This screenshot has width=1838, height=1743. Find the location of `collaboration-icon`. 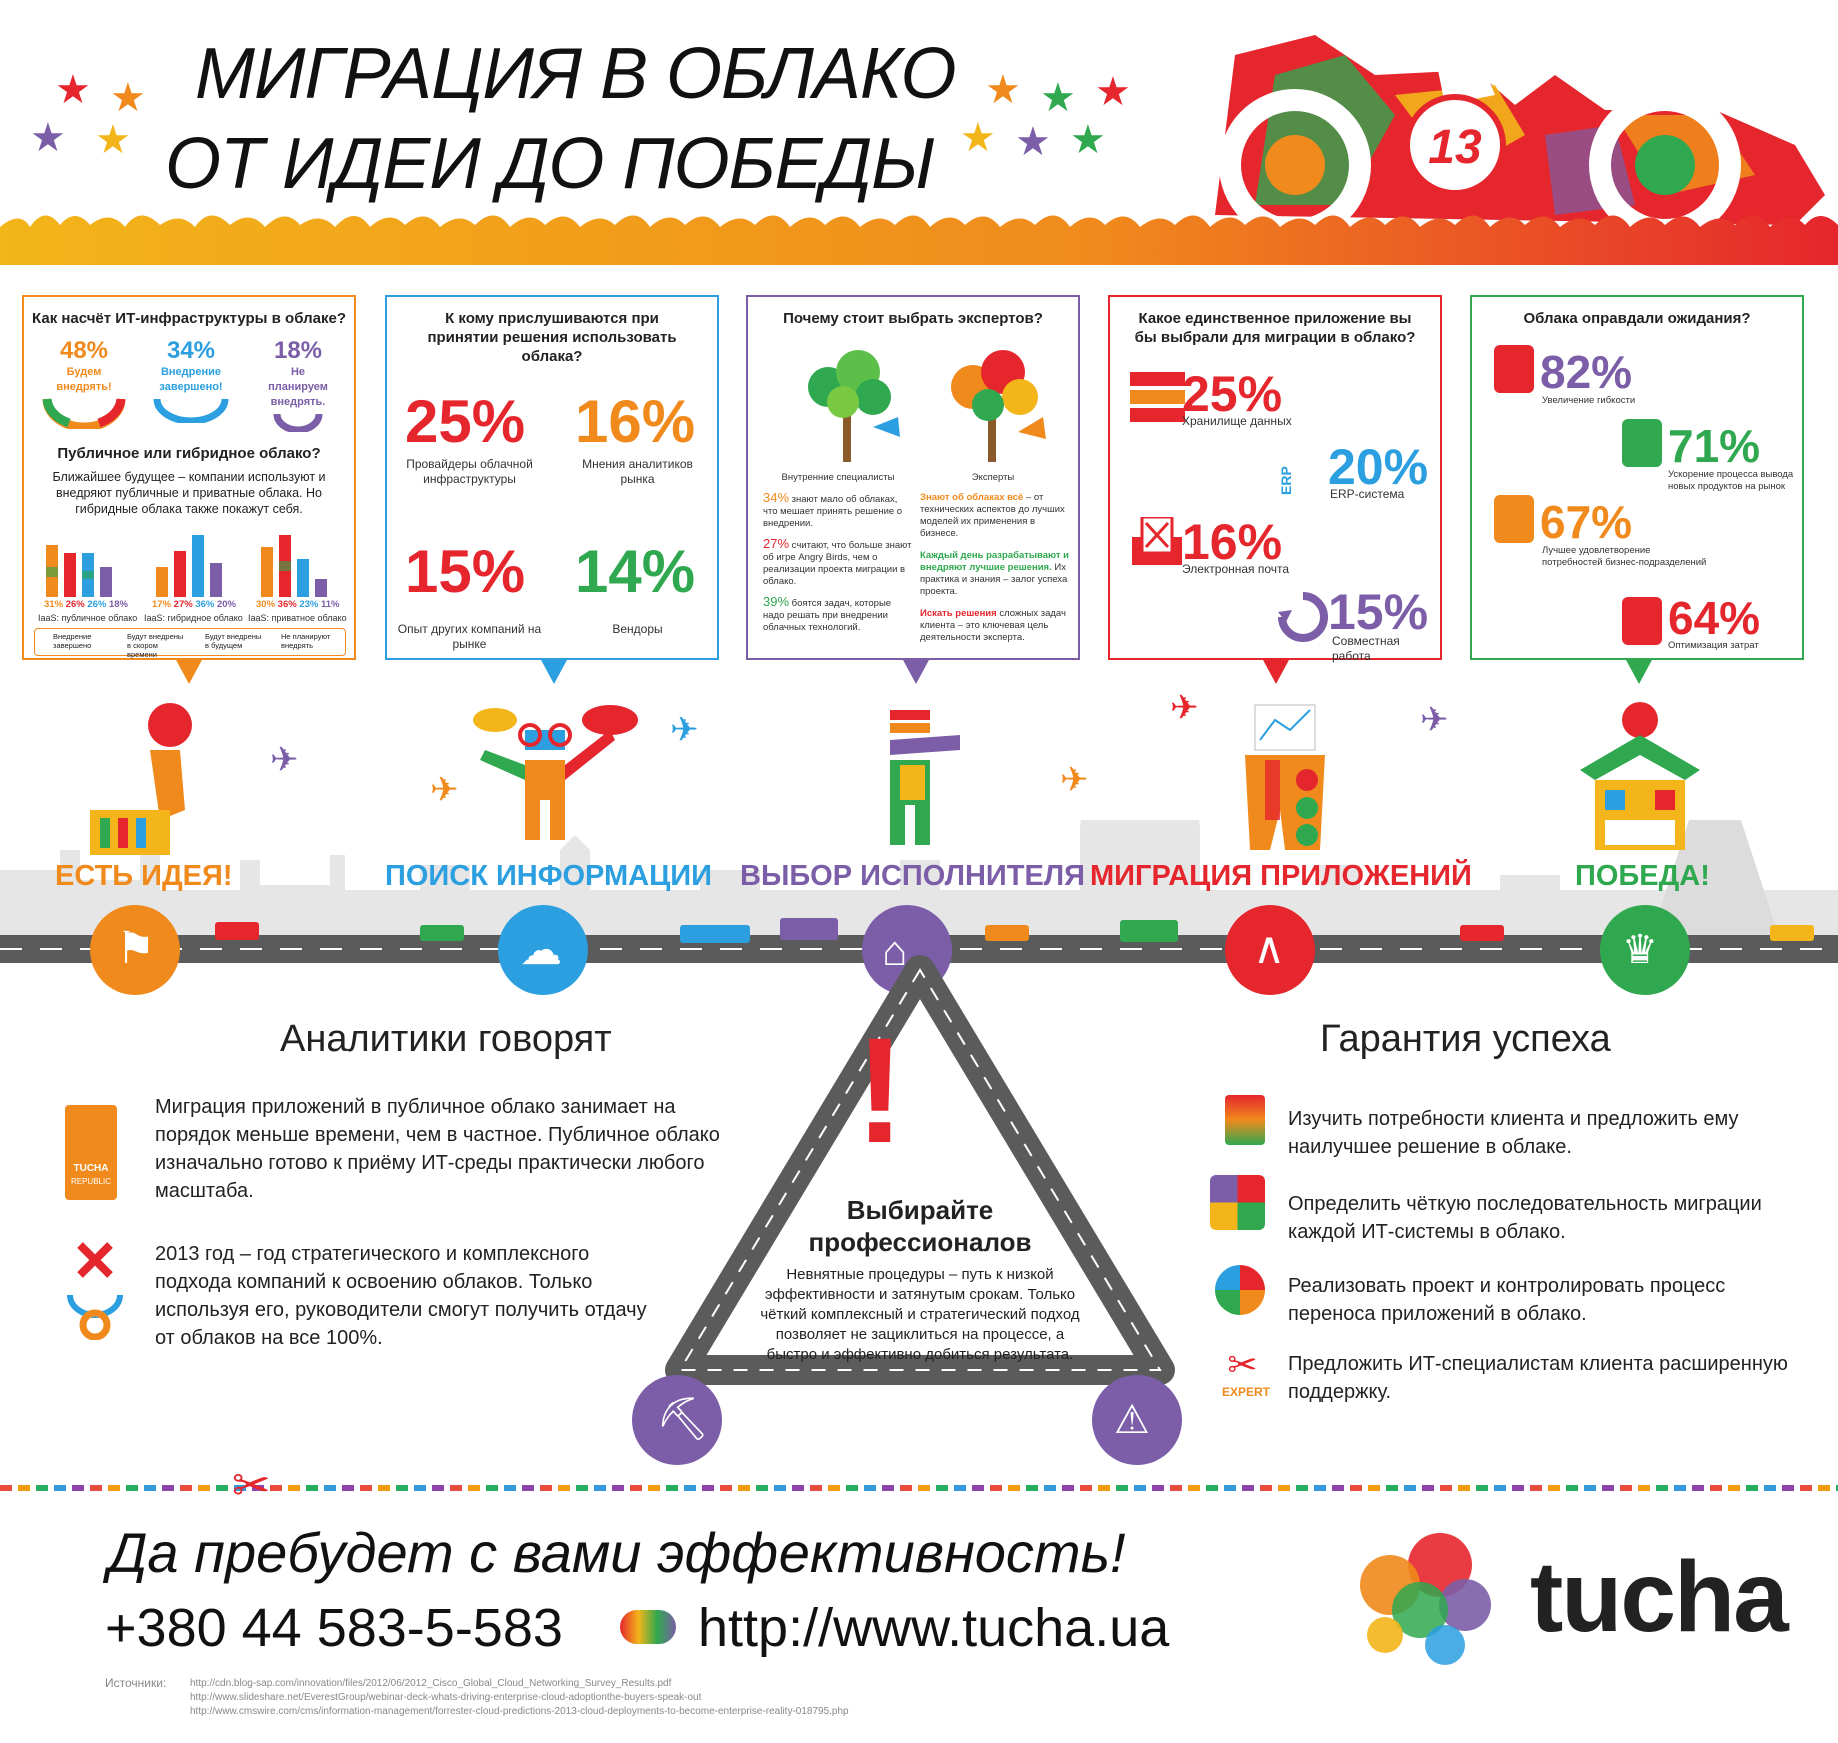

collaboration-icon is located at coordinates (1303, 617).